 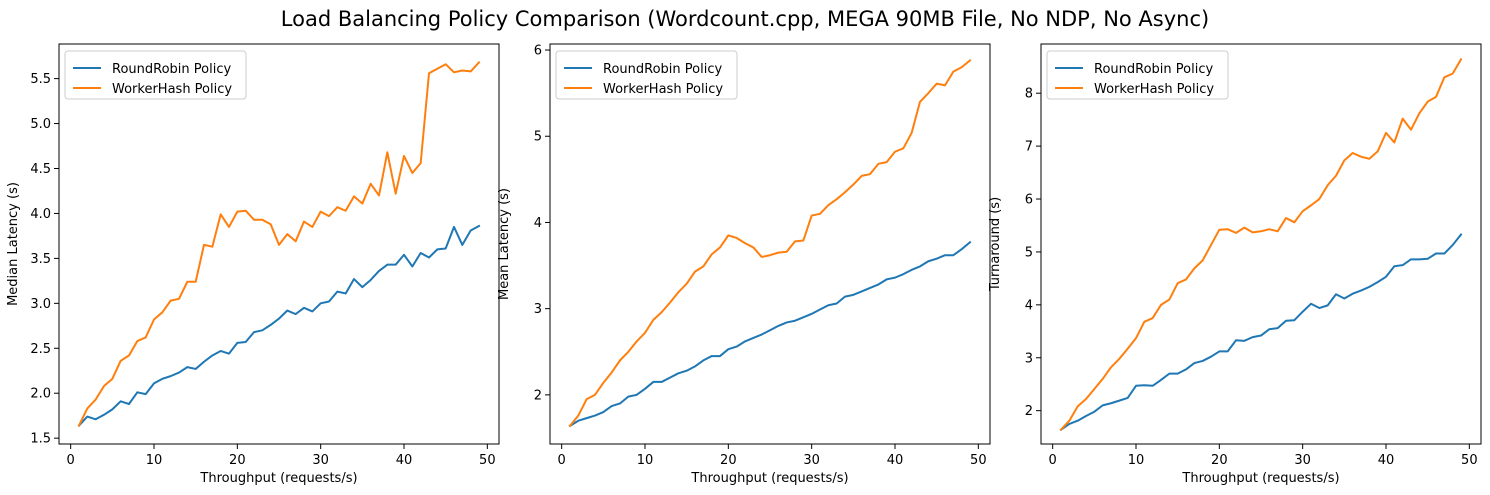 I want to click on y-tick-label: 3.5, so click(x=40, y=259).